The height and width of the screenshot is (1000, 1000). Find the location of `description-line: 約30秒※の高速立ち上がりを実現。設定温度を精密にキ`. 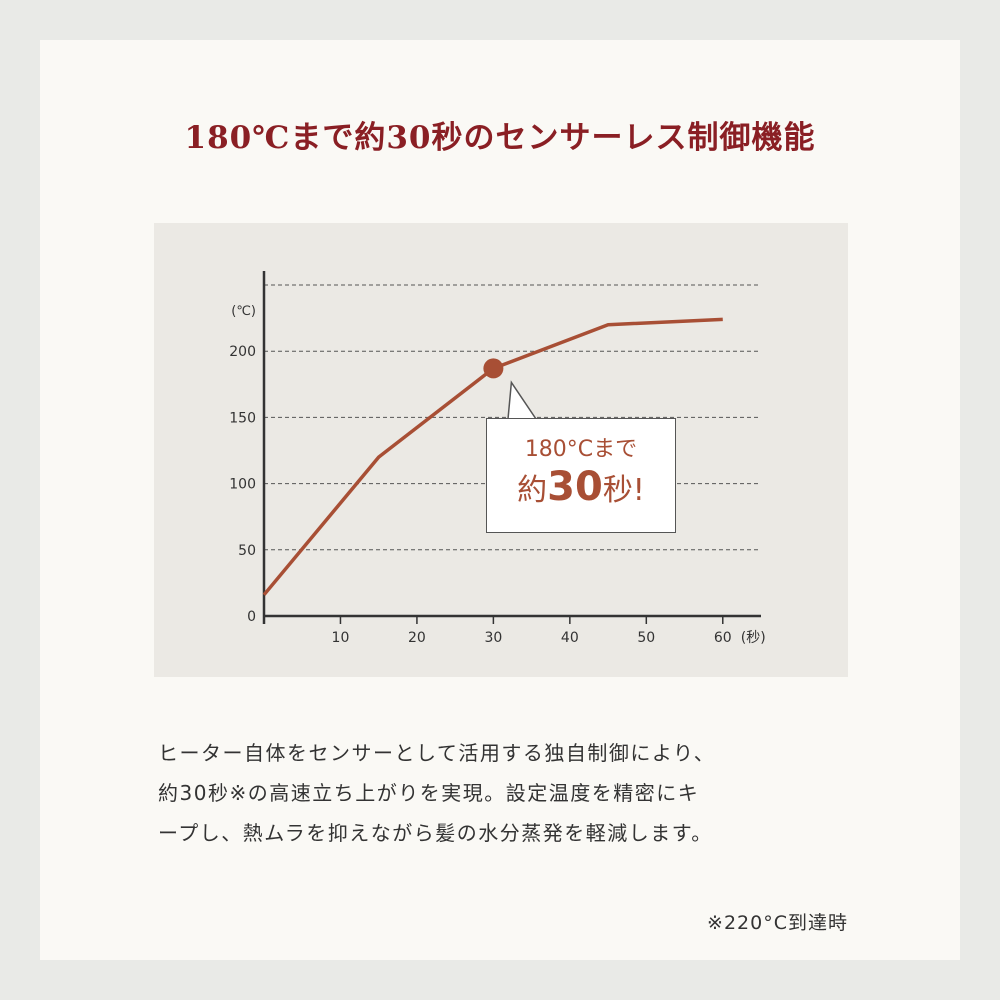

description-line: 約30秒※の高速立ち上がりを実現。設定温度を精密にキ is located at coordinates (429, 793).